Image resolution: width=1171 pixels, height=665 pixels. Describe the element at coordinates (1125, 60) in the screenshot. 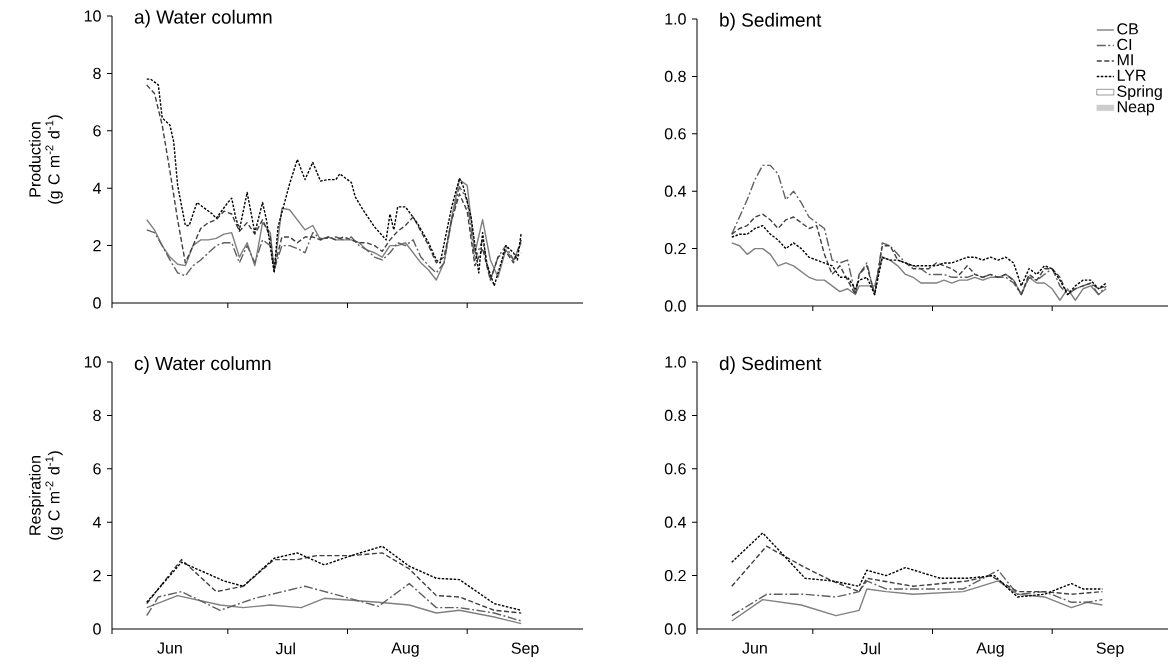

I see `legend-label: MI` at that location.